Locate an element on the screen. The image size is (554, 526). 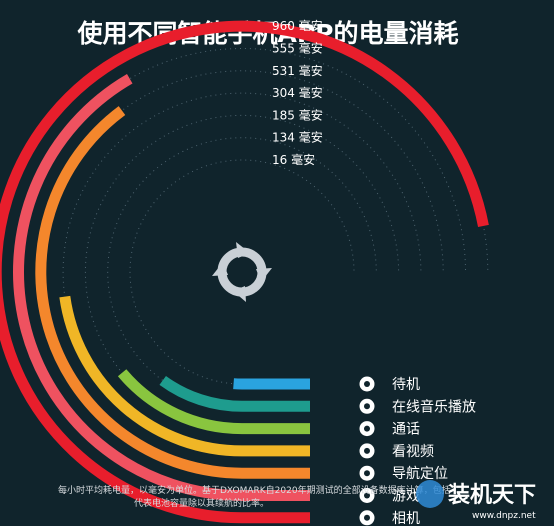
bar-看视频 is located at coordinates (184, 376).